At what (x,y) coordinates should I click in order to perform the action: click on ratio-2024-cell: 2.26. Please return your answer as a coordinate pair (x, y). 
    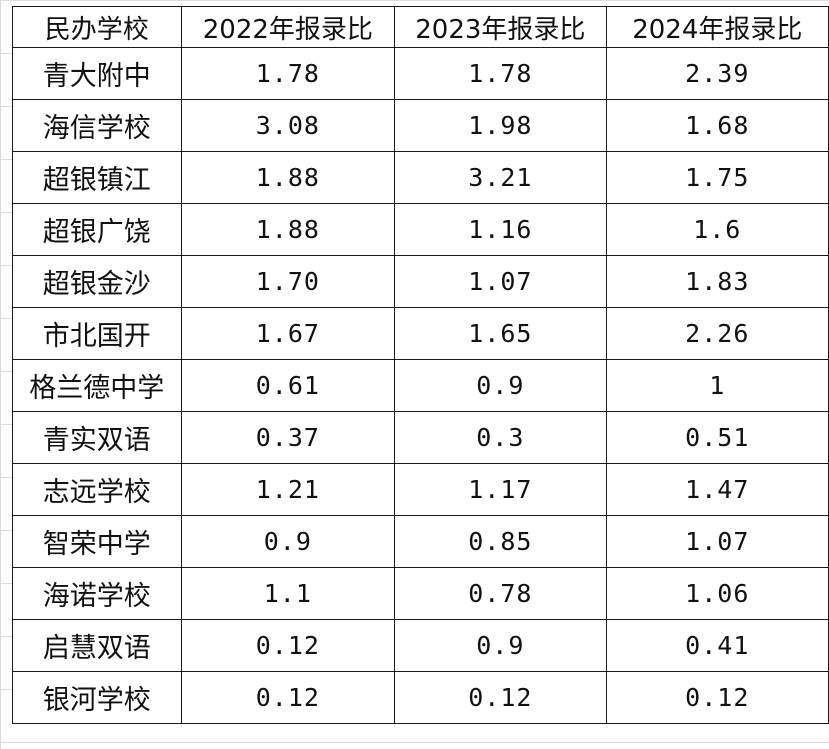
    Looking at the image, I should click on (717, 333).